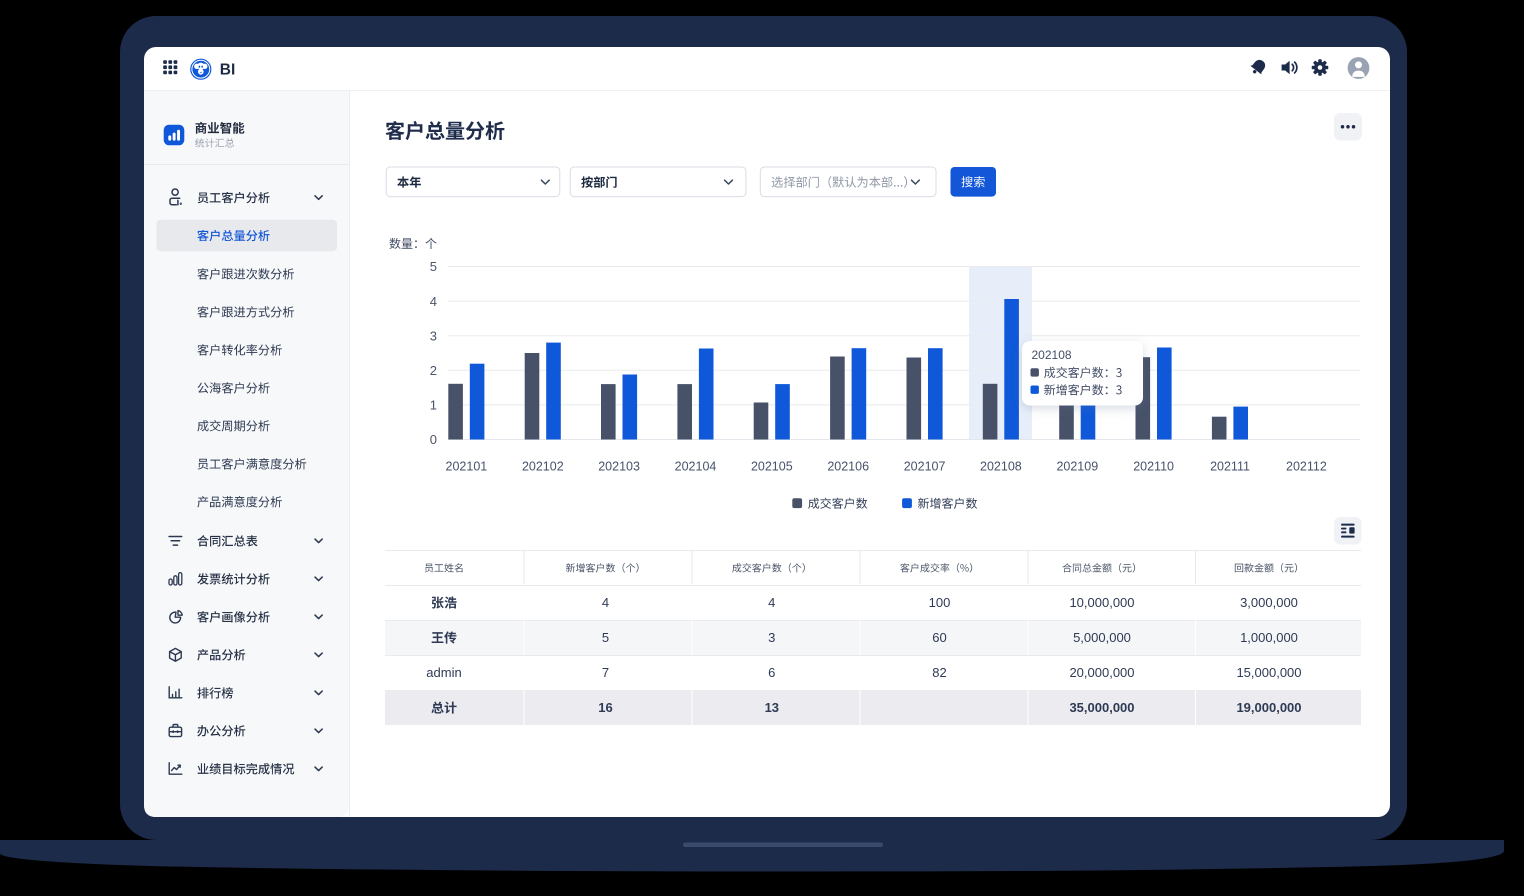 The image size is (1524, 896). Describe the element at coordinates (1268, 707) in the screenshot. I see `svg-text: 19,000,000` at that location.